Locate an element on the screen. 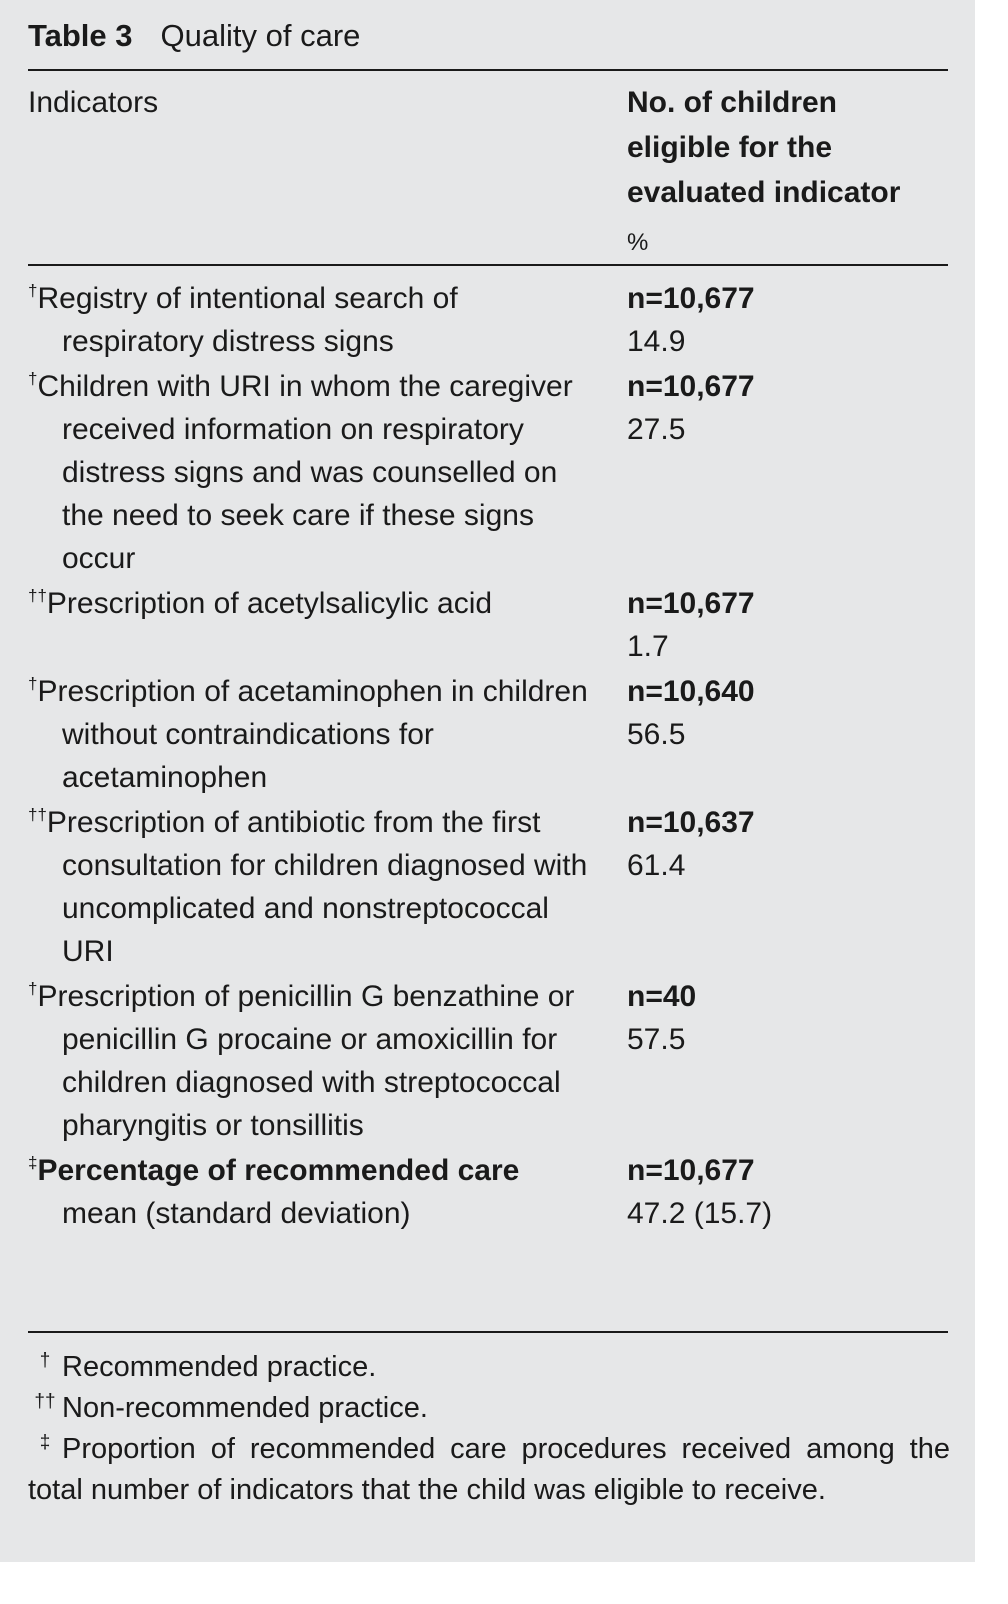 Image resolution: width=1008 pixels, height=1604 pixels. eligible-count: n=10,640 is located at coordinates (691, 691).